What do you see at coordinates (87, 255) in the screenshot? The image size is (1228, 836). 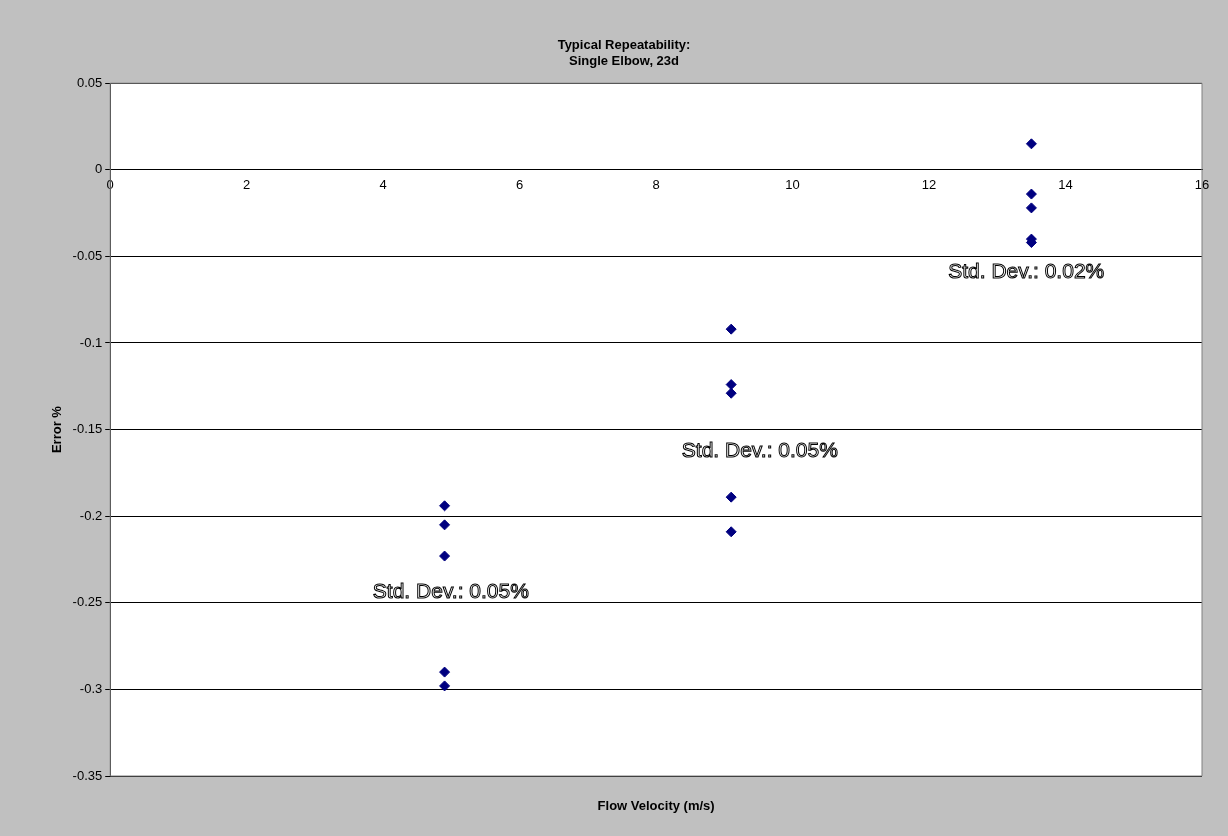 I see `y-tick-label: -0.05` at bounding box center [87, 255].